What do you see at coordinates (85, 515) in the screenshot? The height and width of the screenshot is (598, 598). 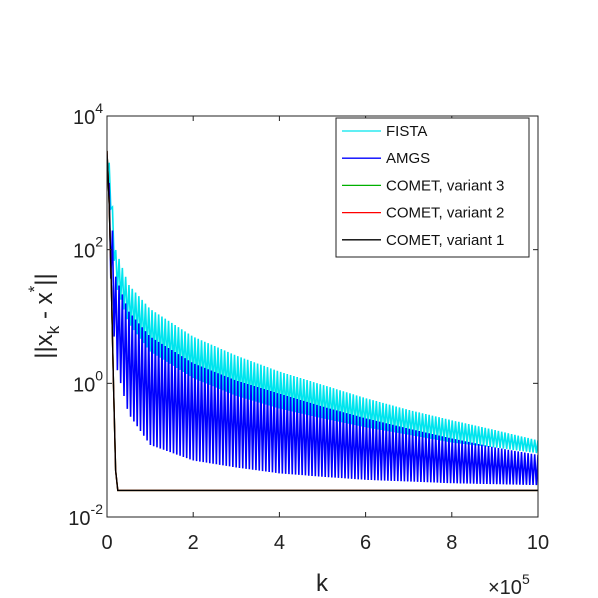 I see `y-tick-label: 10⁻²` at bounding box center [85, 515].